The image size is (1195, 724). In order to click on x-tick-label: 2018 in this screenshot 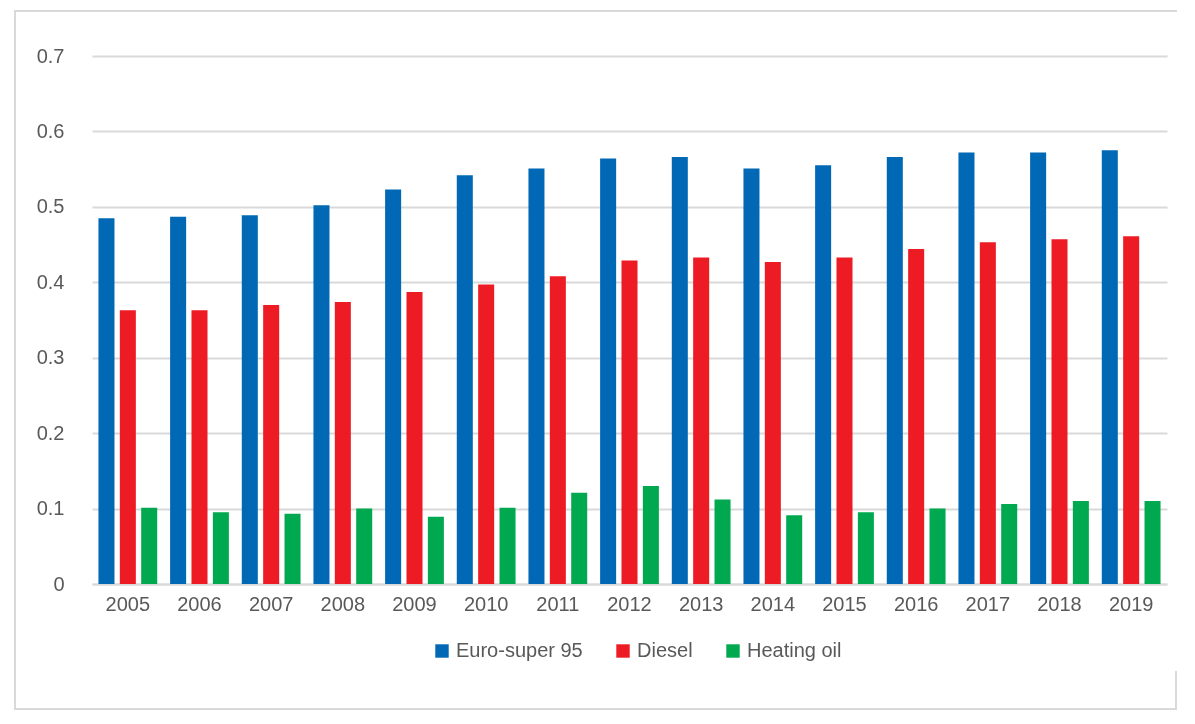, I will do `click(1059, 603)`.